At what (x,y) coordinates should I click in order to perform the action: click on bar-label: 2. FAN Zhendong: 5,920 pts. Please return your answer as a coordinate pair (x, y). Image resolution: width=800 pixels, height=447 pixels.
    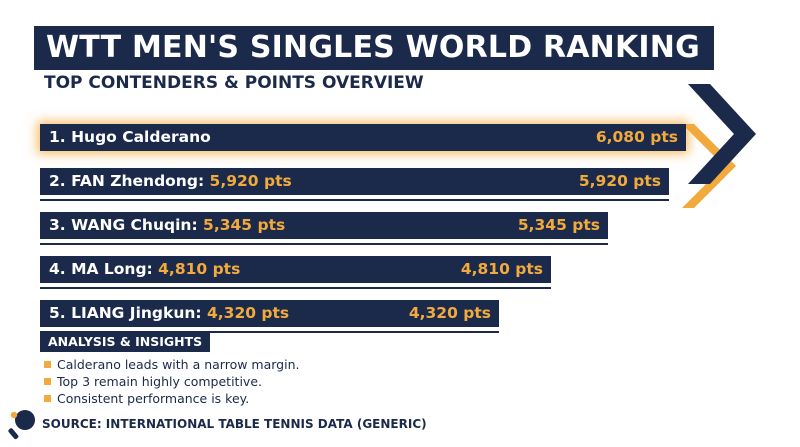
    Looking at the image, I should click on (170, 181).